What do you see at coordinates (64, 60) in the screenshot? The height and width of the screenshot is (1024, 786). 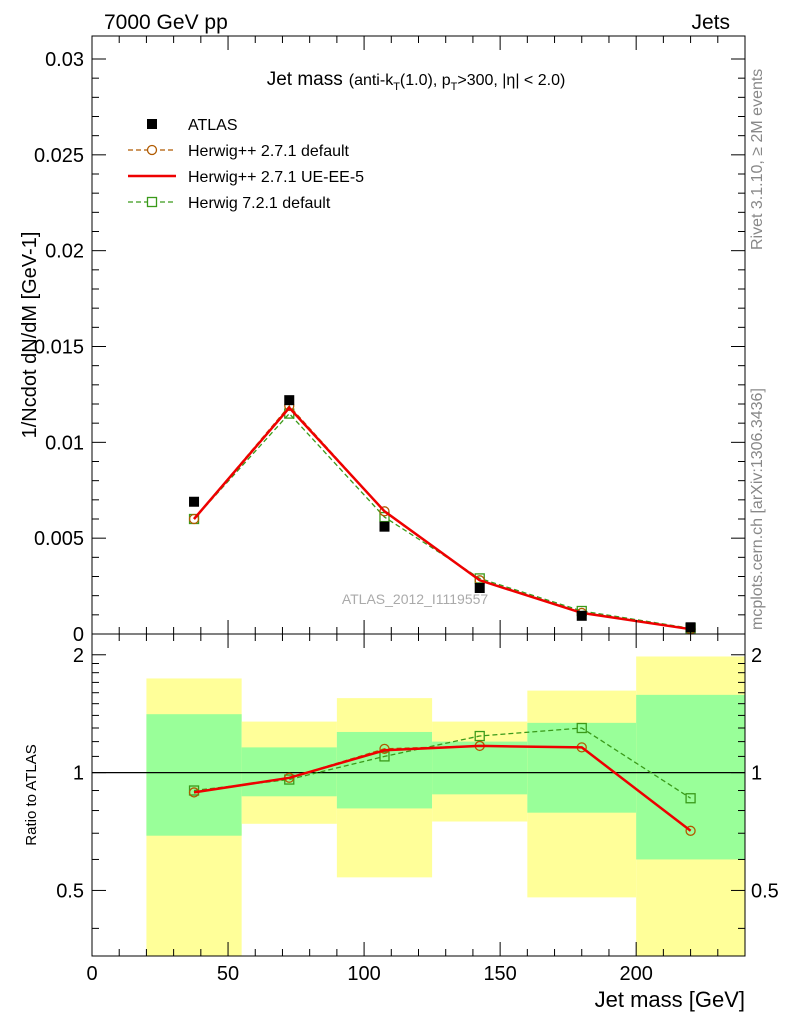 I see `main-ytick-label: 0.03` at bounding box center [64, 60].